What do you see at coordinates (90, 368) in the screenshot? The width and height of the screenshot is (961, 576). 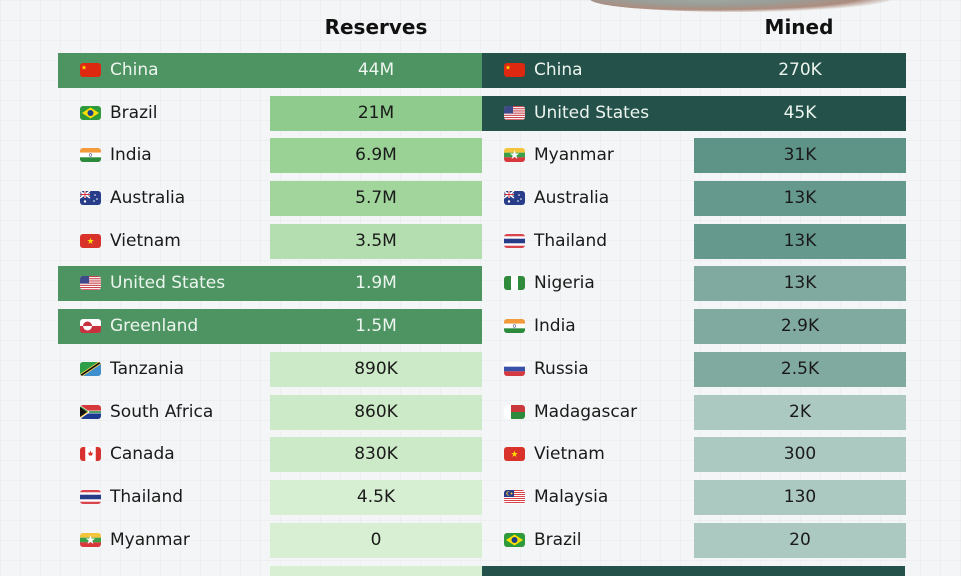 I see `tanzania-flag-icon` at bounding box center [90, 368].